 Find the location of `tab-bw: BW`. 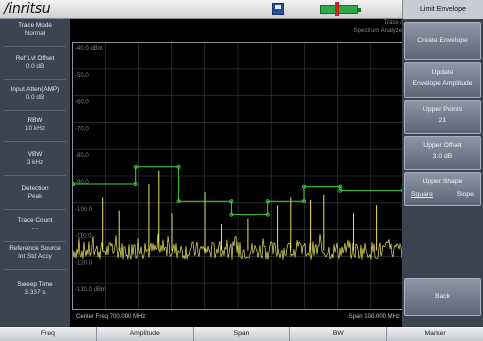

tab-bw: BW is located at coordinates (339, 334).